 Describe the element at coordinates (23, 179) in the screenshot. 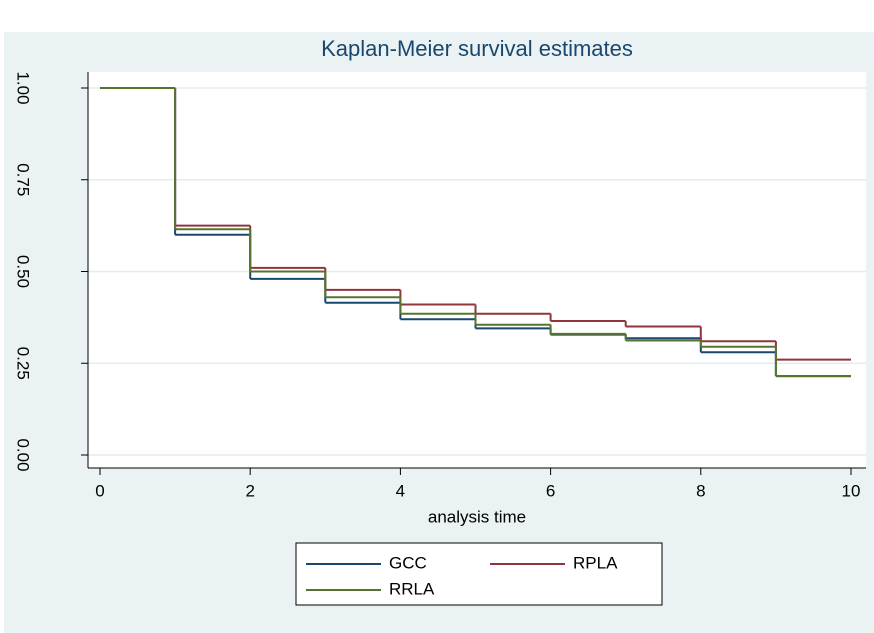

I see `y-tick-label: 0.75` at that location.